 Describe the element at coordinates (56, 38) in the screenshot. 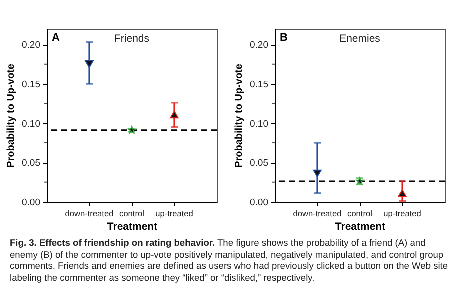

I see `annotation: A` at that location.